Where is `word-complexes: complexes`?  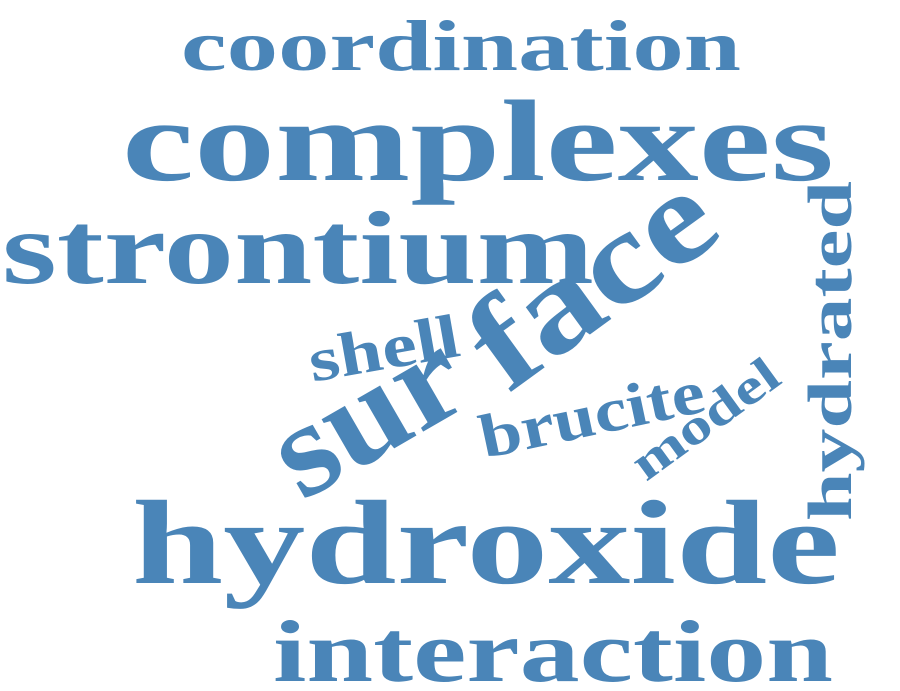
word-complexes: complexes is located at coordinates (478, 142).